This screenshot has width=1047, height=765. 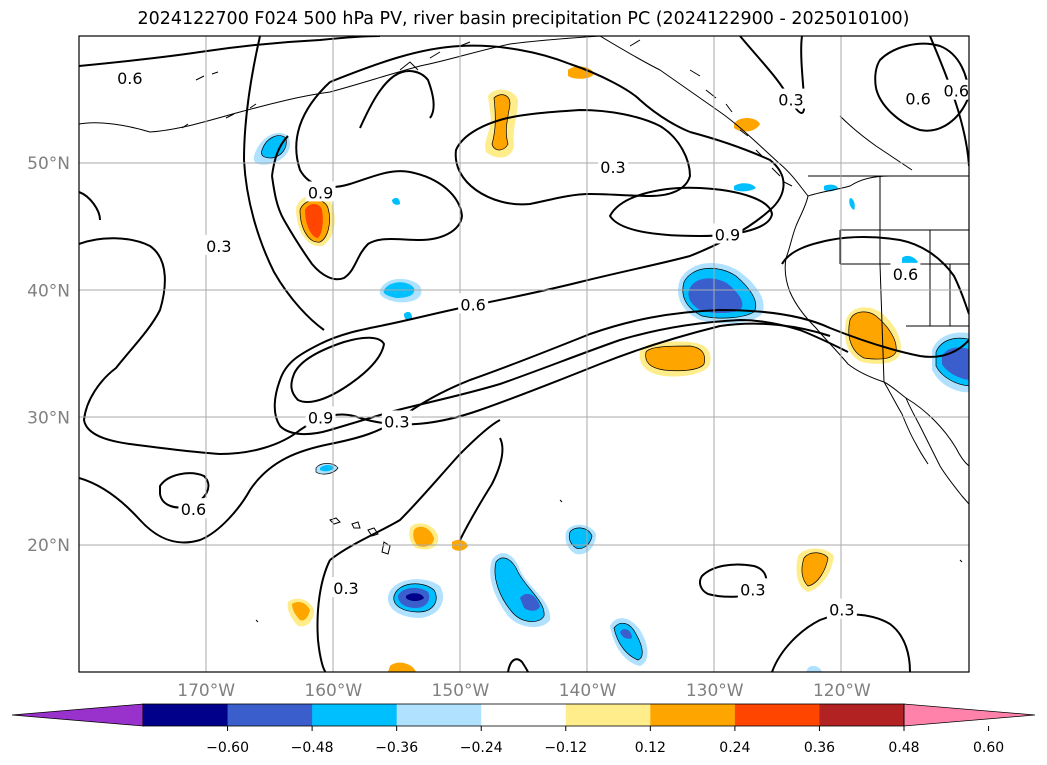 I want to click on pv-contour-0.9-west-inner, so click(x=338, y=369).